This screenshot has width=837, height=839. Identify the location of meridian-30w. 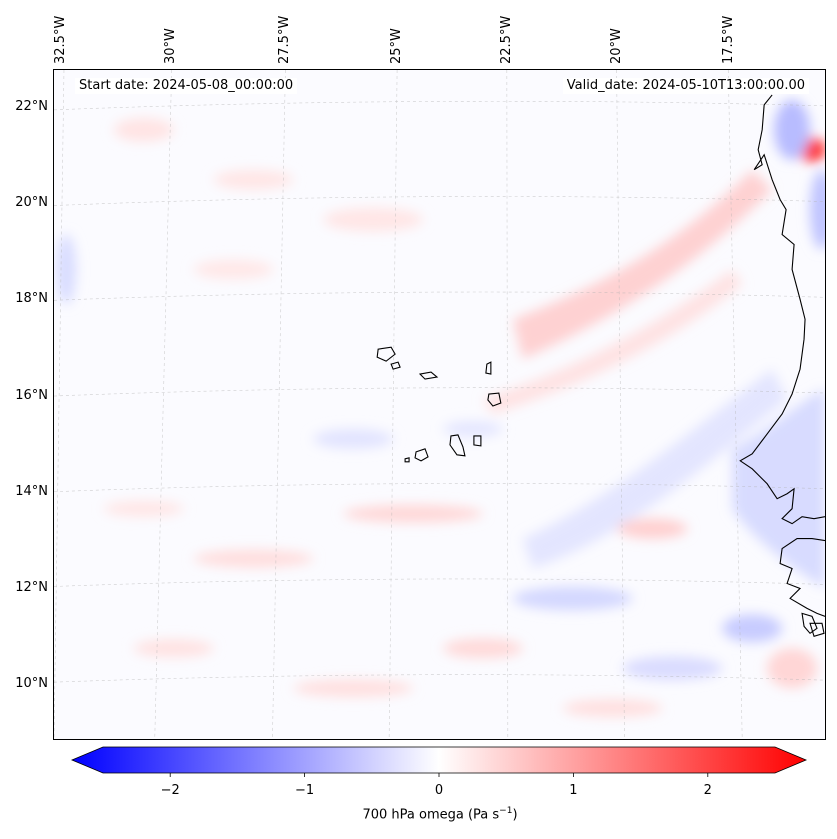
(163, 404).